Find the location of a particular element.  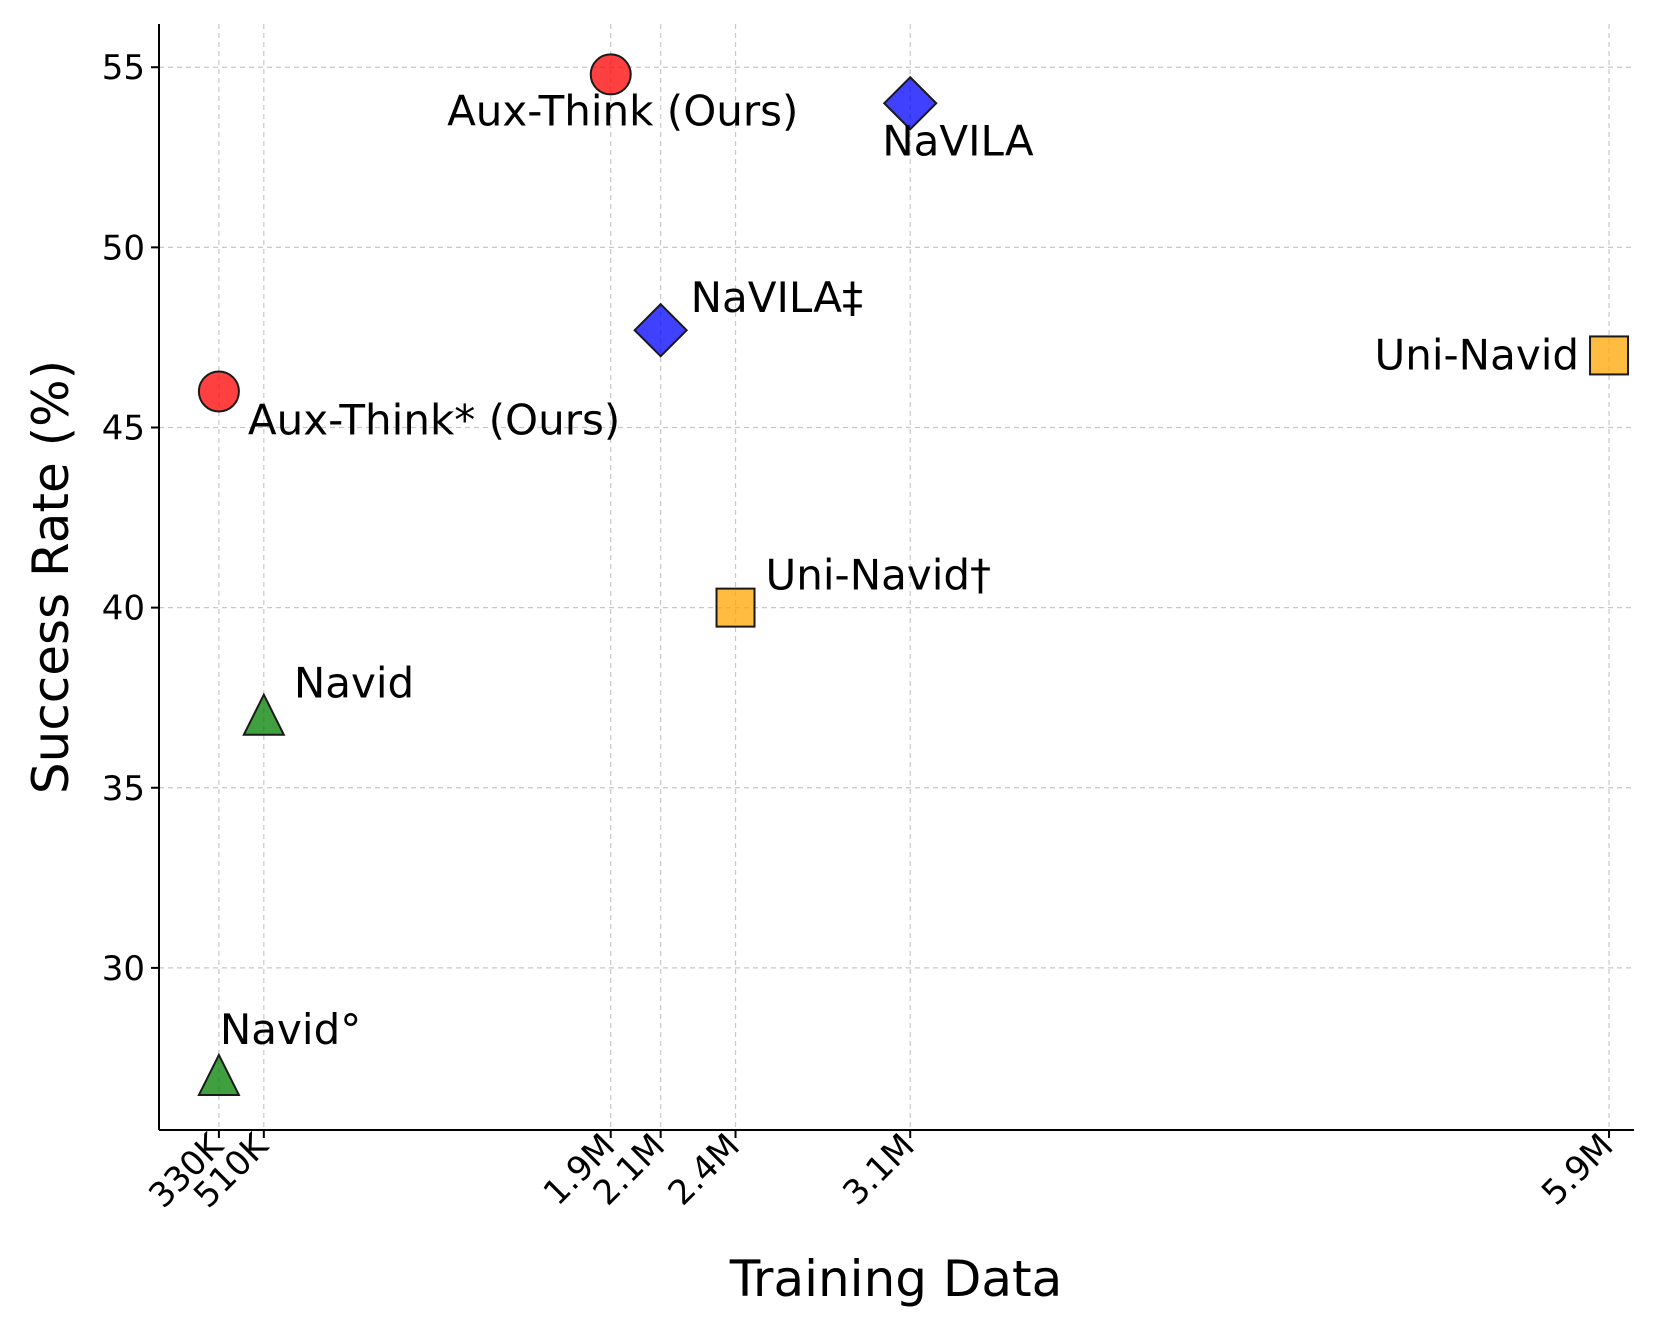

aux-think-ours-label: Aux-Think (Ours) is located at coordinates (622, 110).